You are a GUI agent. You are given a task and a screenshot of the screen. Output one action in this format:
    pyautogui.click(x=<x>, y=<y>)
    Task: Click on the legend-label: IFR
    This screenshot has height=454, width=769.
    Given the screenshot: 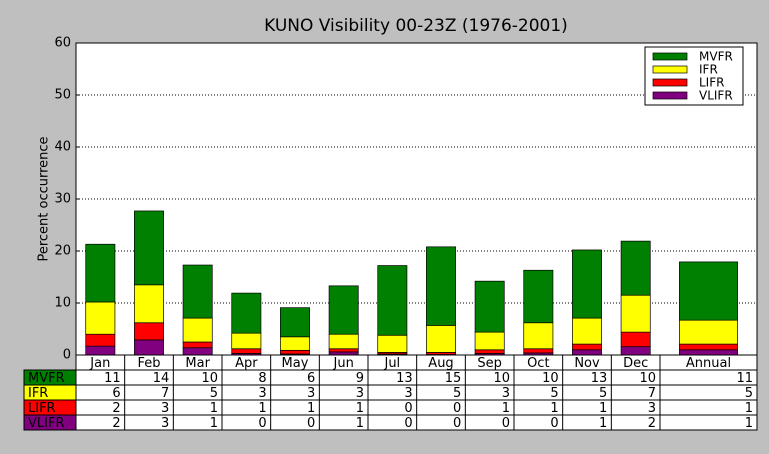 What is the action you would take?
    pyautogui.click(x=708, y=70)
    